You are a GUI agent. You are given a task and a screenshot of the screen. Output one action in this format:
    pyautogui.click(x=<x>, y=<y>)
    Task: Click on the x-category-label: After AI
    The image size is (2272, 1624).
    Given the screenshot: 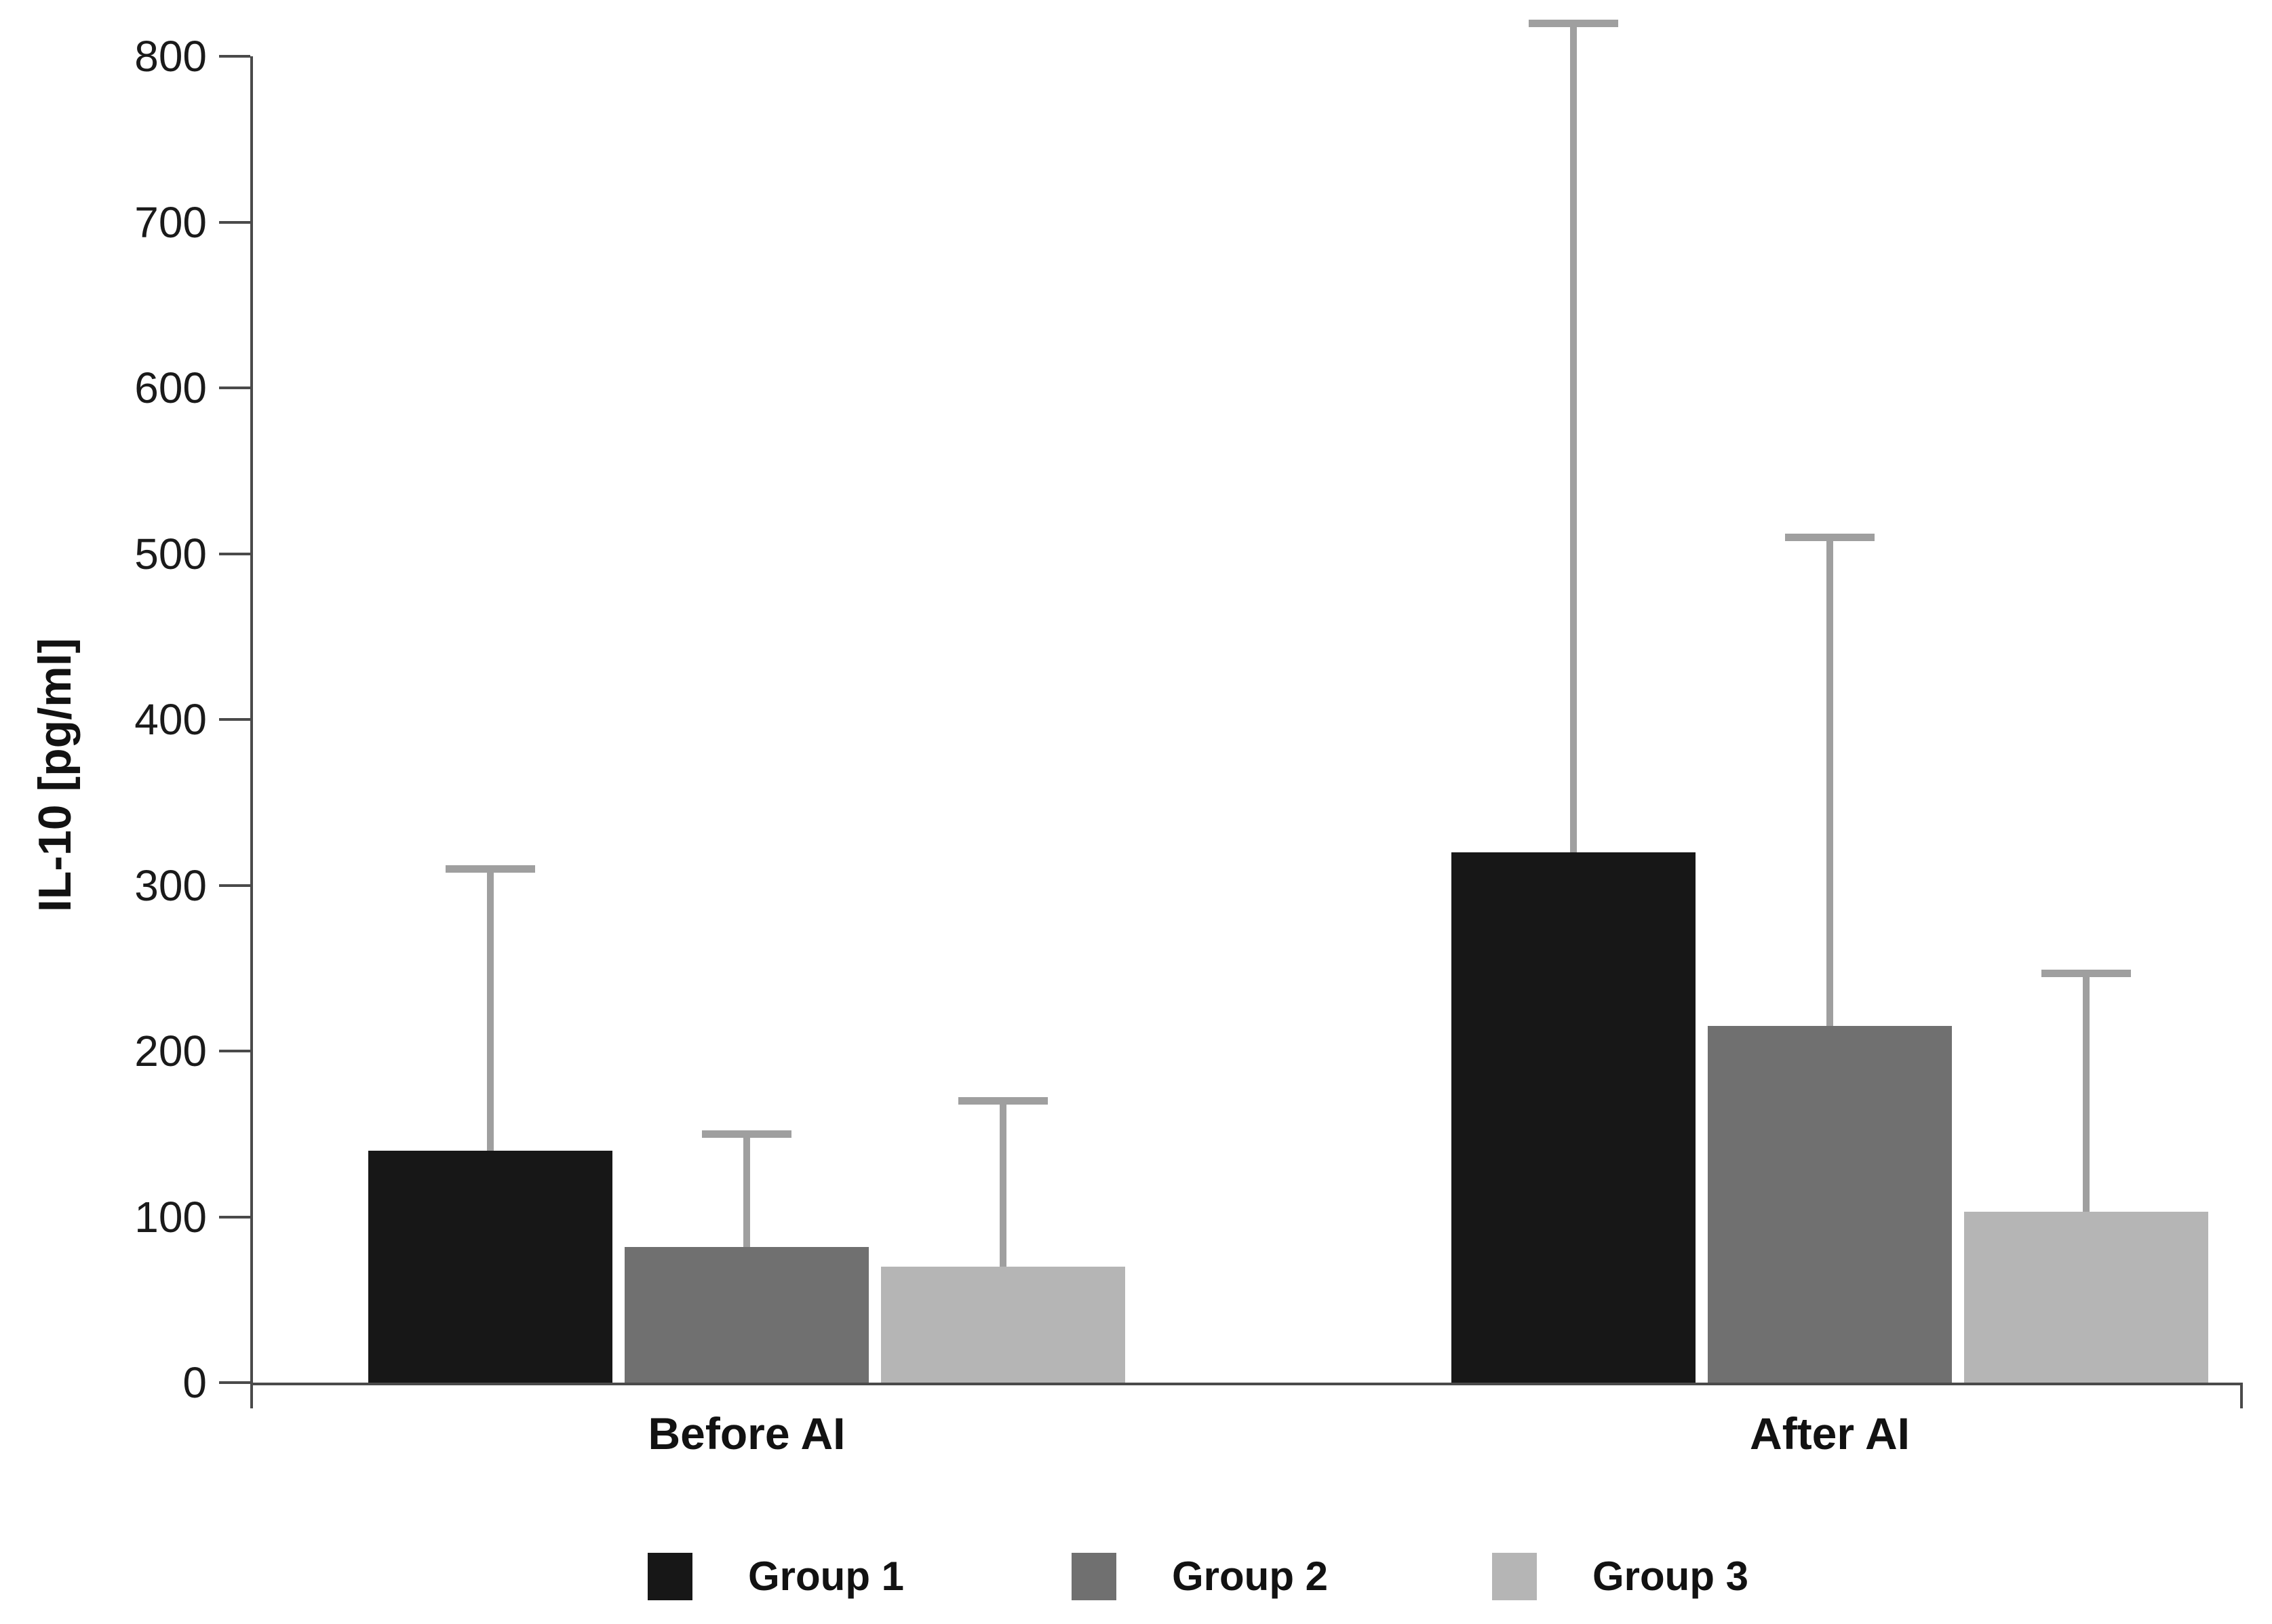 What is the action you would take?
    pyautogui.click(x=1830, y=1433)
    